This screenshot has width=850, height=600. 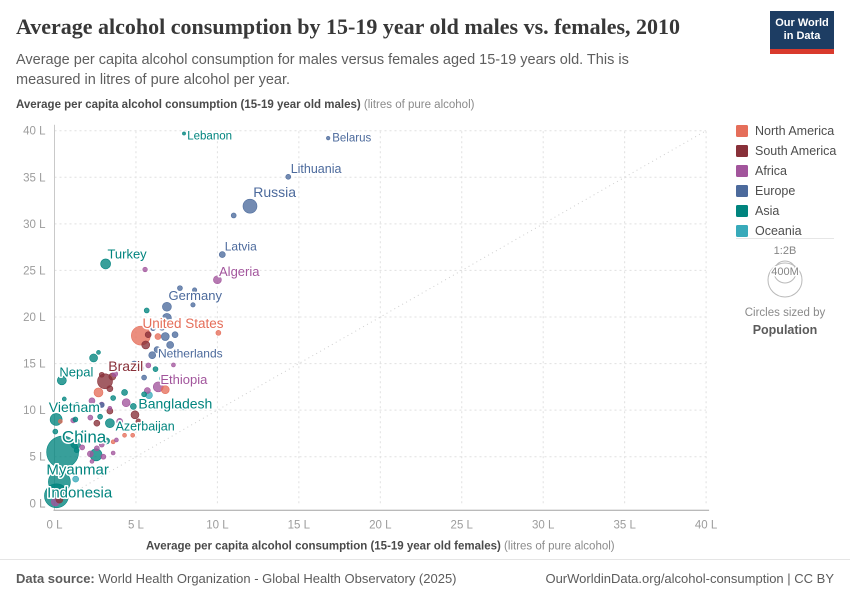 What do you see at coordinates (167, 306) in the screenshot?
I see `data-point-germany` at bounding box center [167, 306].